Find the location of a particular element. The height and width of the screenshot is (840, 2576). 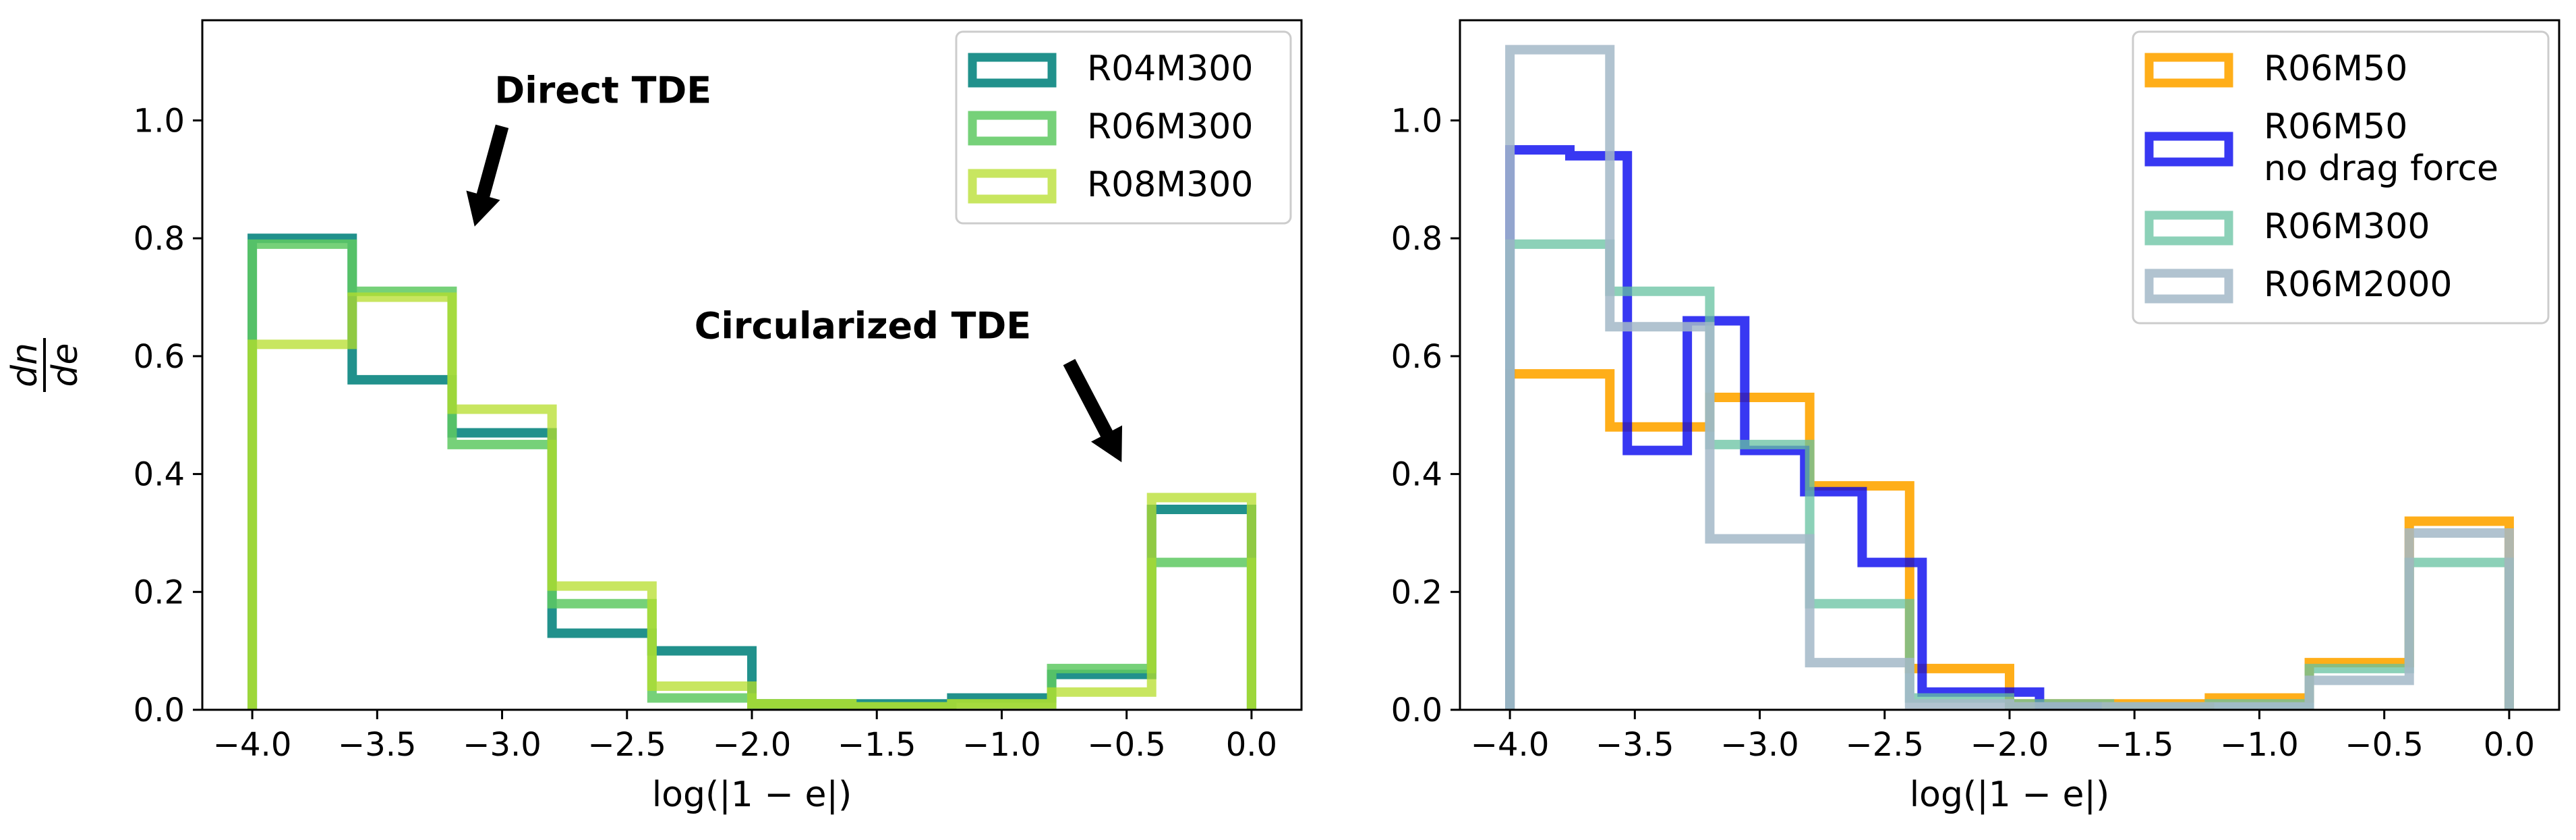

annotation-text: Circularized TDE is located at coordinates (863, 326).